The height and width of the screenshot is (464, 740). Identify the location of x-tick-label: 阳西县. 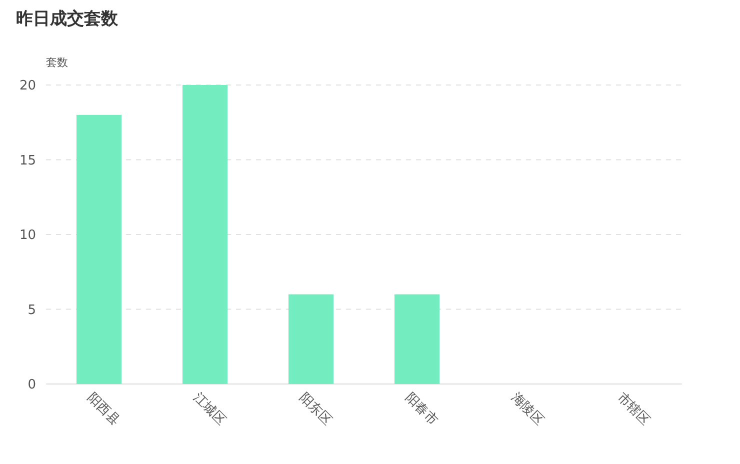
(103, 409).